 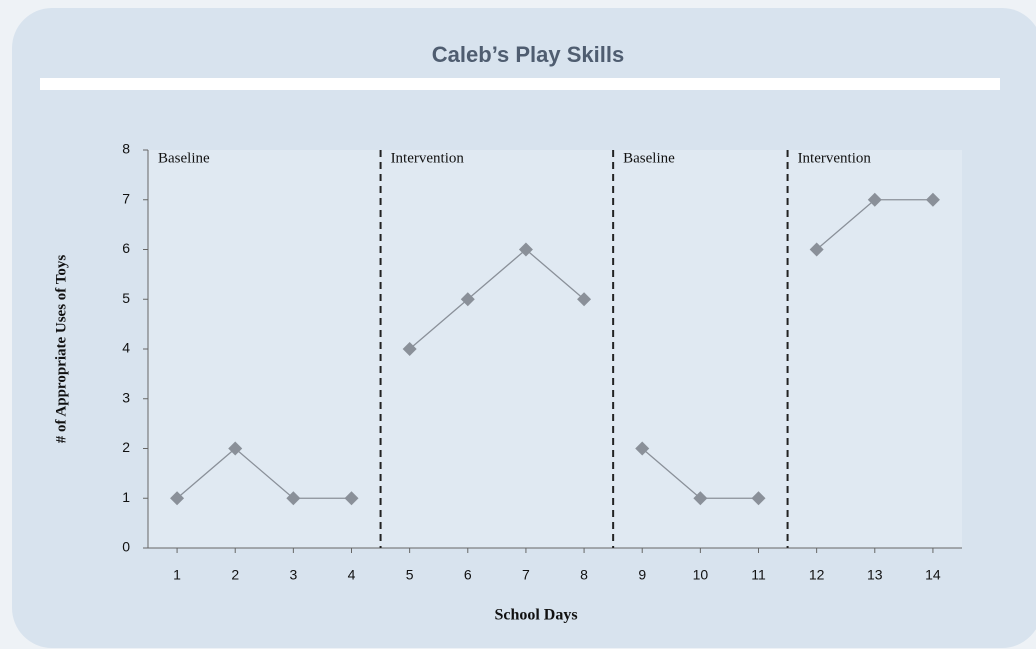 What do you see at coordinates (235, 575) in the screenshot?
I see `x-tick-label: 2` at bounding box center [235, 575].